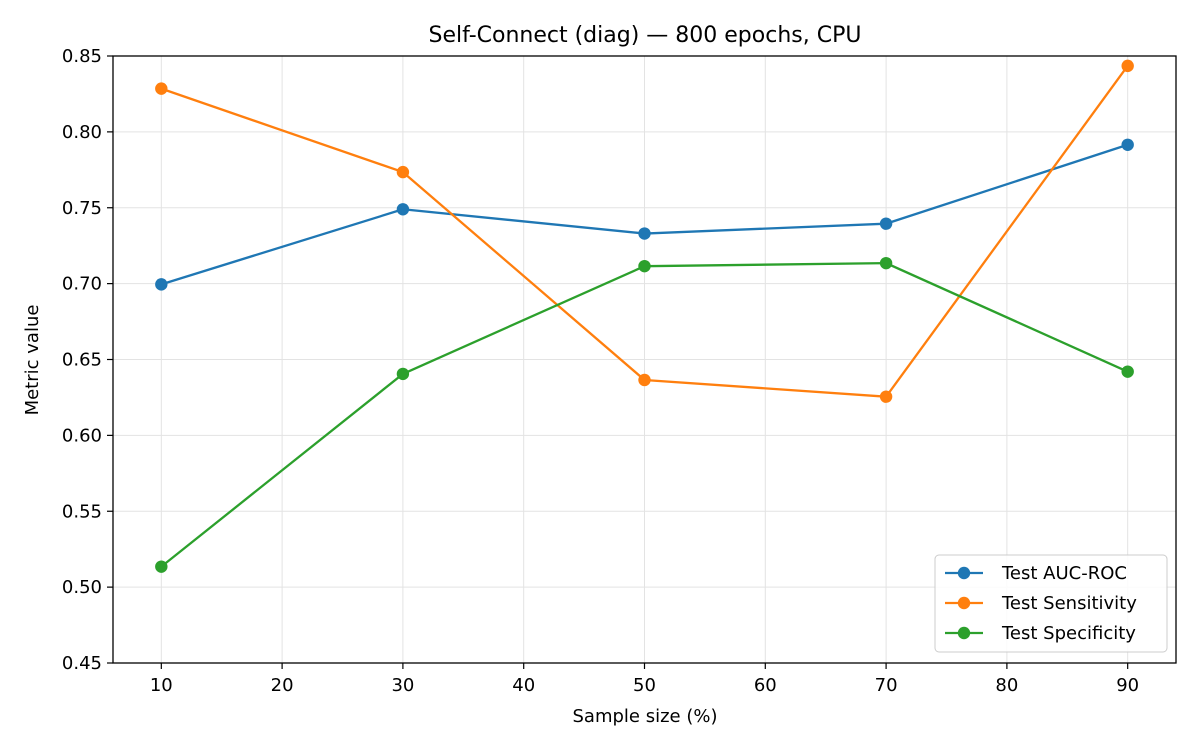  Describe the element at coordinates (645, 35) in the screenshot. I see `chart-title: Self-Connect (diag) — 800 epochs, CPU` at that location.